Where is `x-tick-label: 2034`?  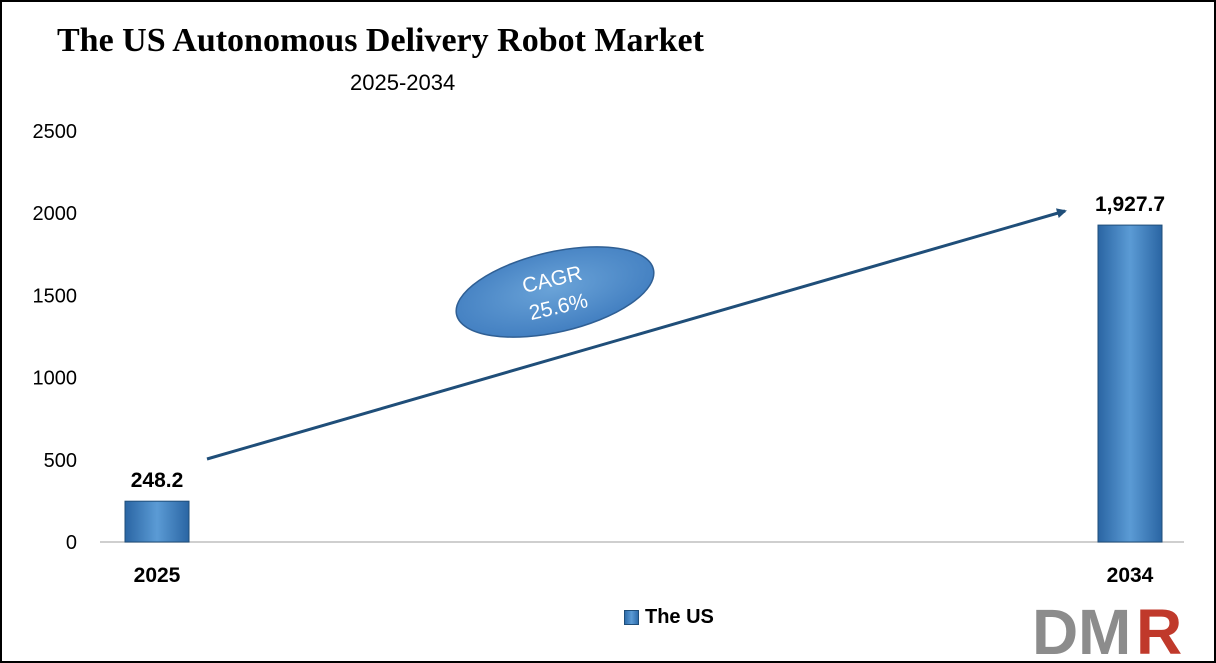
x-tick-label: 2034 is located at coordinates (1130, 575).